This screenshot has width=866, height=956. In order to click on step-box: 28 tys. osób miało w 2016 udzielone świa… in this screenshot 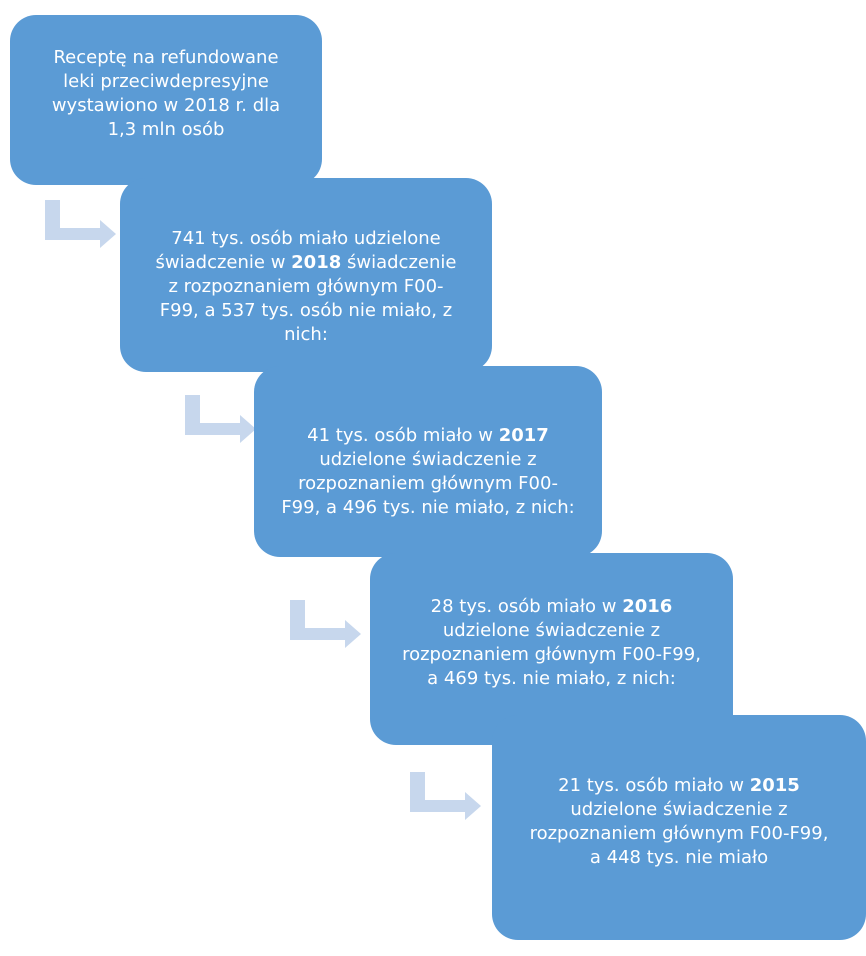, I will do `click(551, 649)`.